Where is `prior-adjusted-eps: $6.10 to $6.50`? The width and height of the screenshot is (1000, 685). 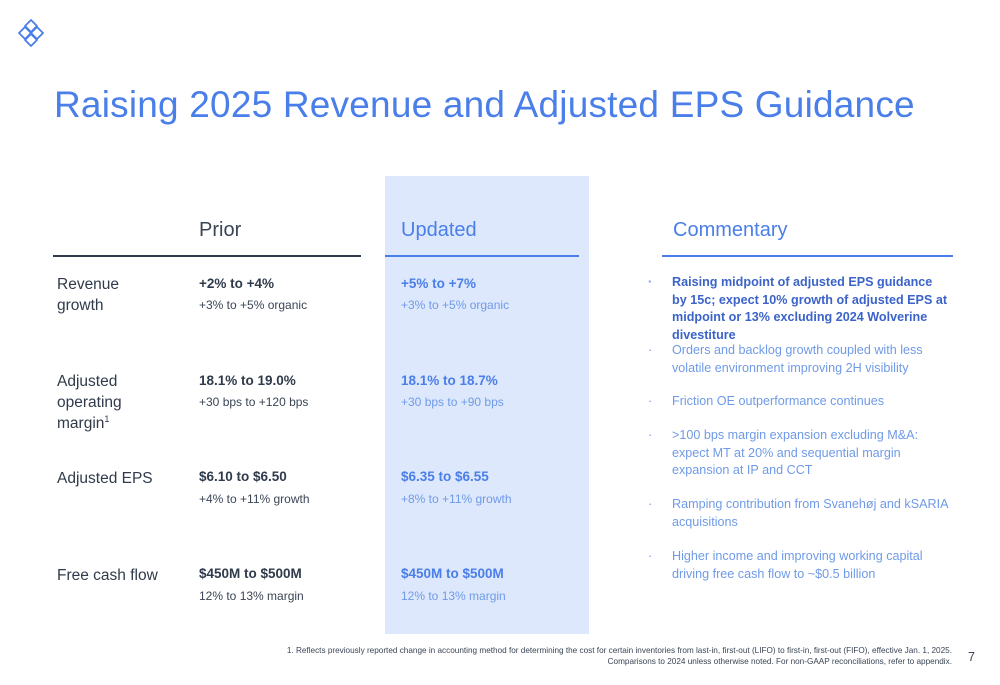 prior-adjusted-eps: $6.10 to $6.50 is located at coordinates (243, 476).